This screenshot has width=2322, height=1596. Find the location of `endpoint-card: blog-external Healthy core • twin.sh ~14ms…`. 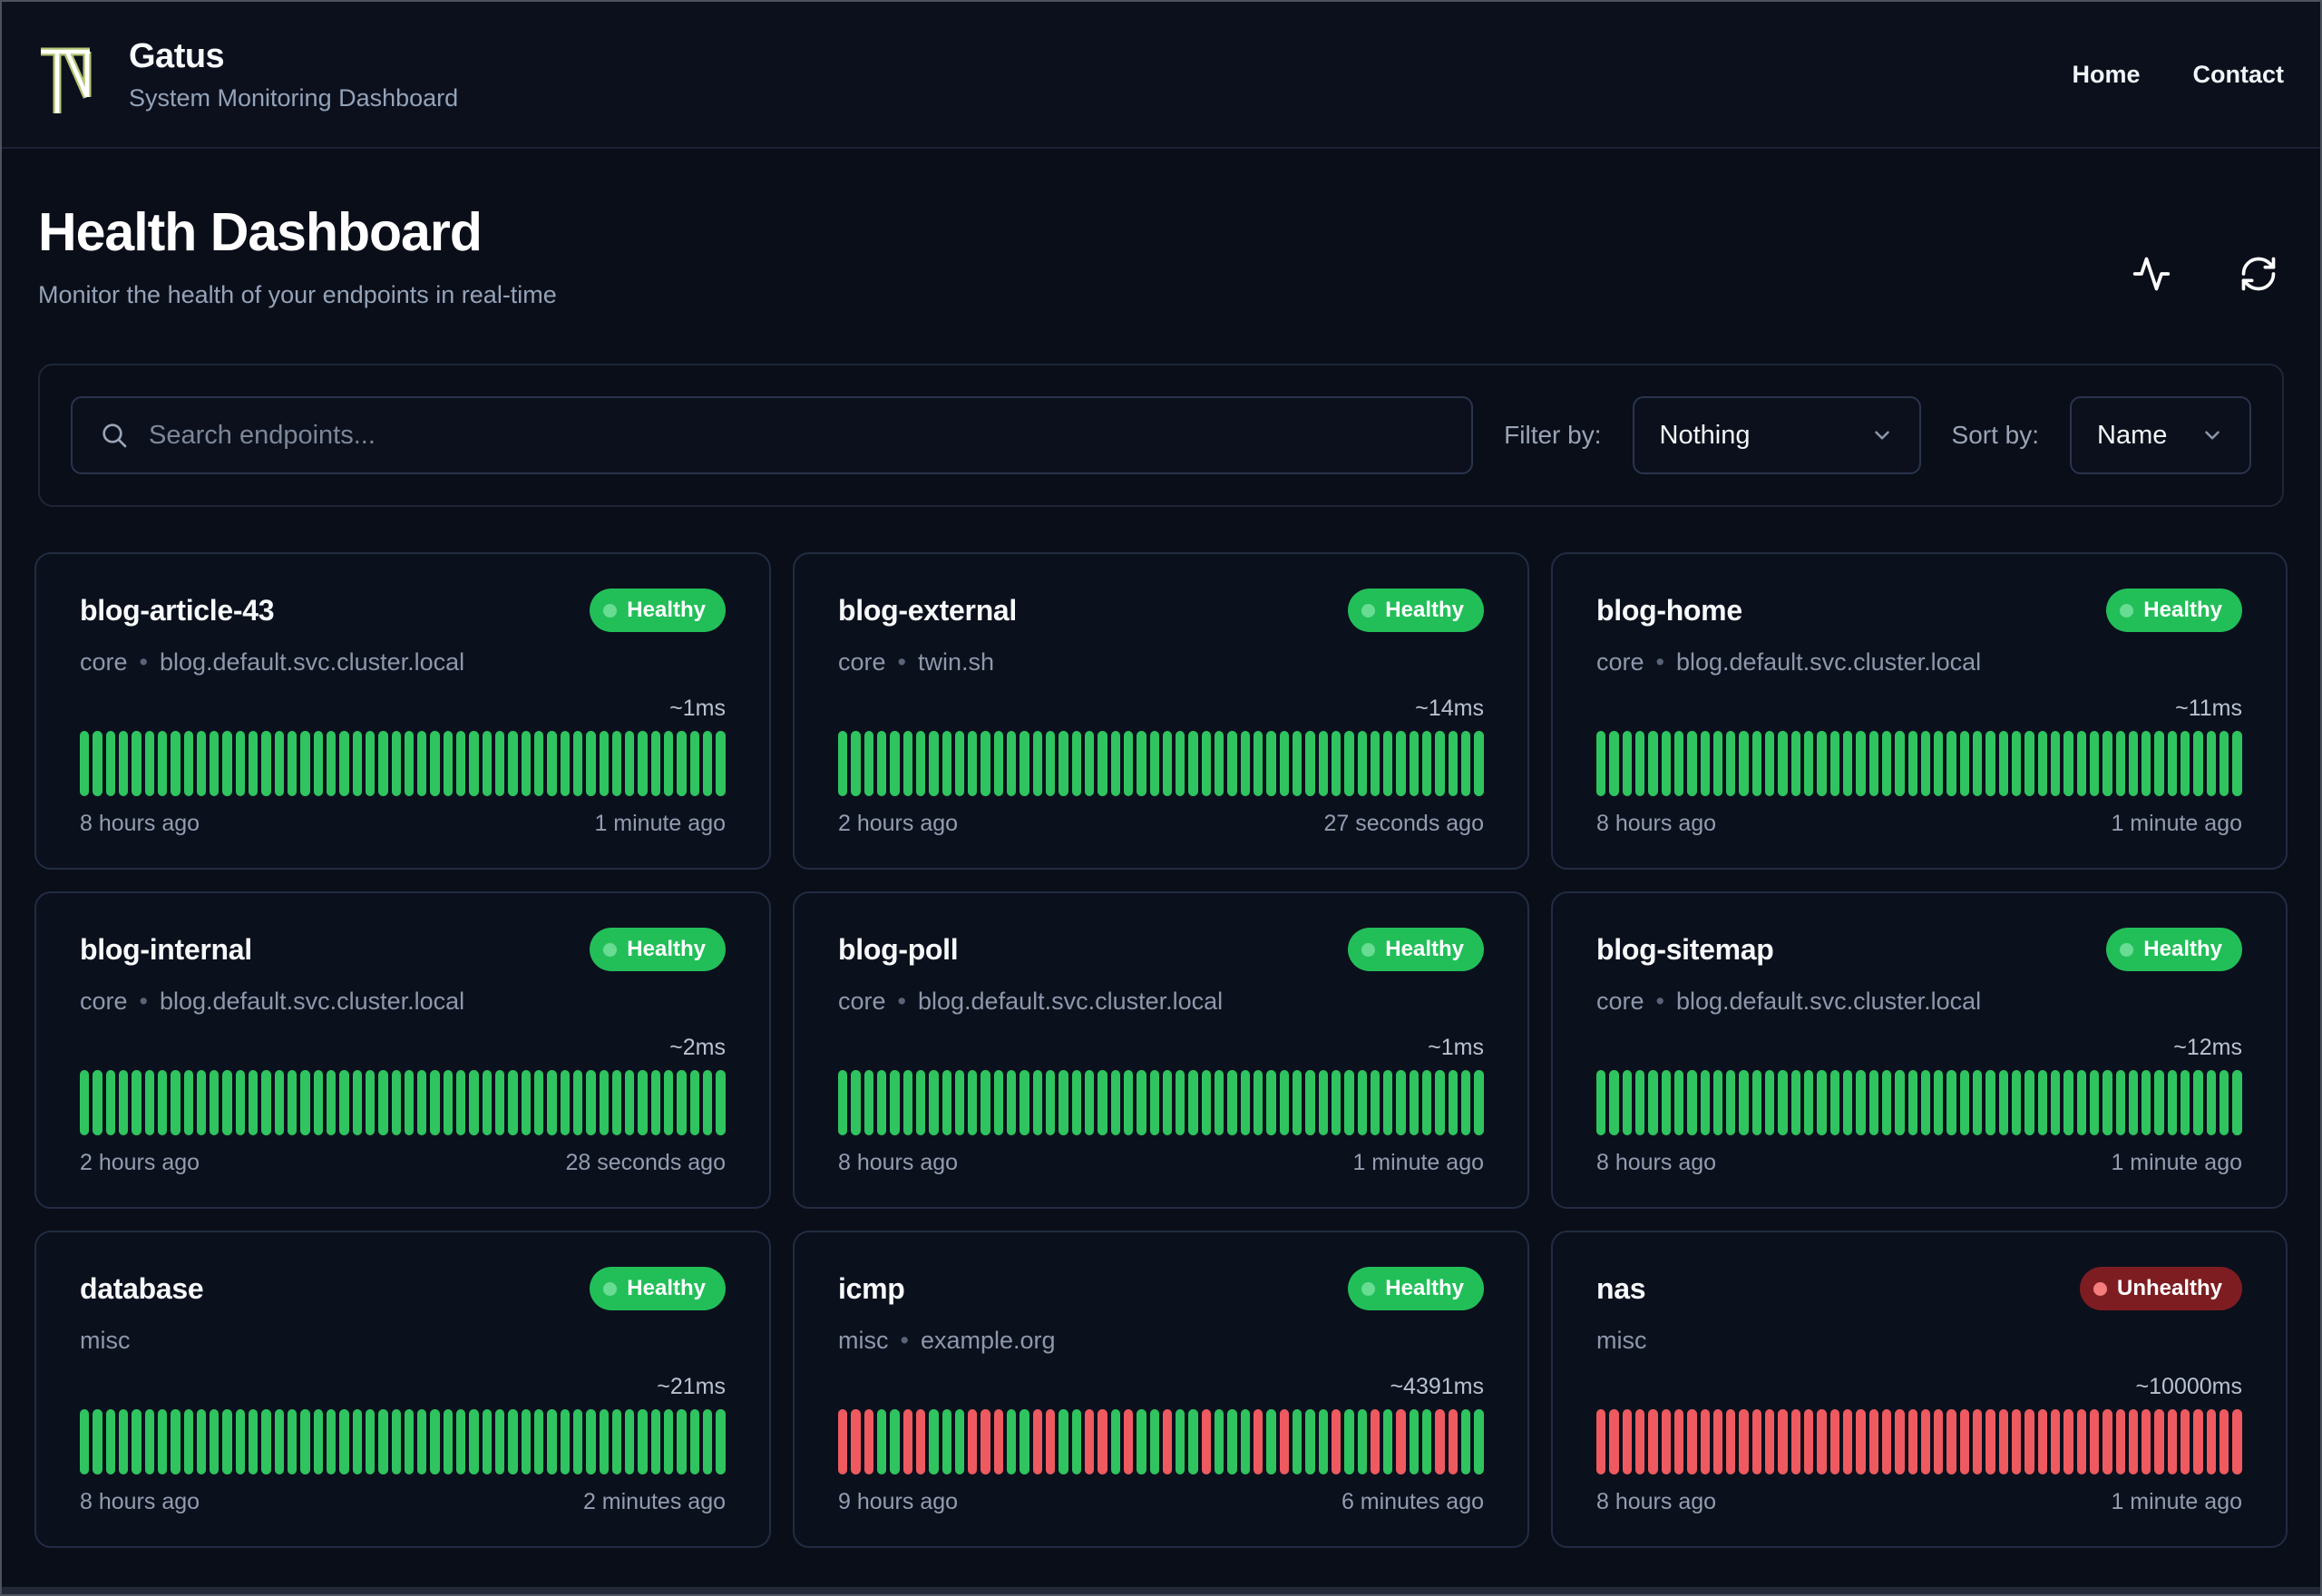

endpoint-card: blog-external Healthy core • twin.sh ~14ms… is located at coordinates (1161, 711).